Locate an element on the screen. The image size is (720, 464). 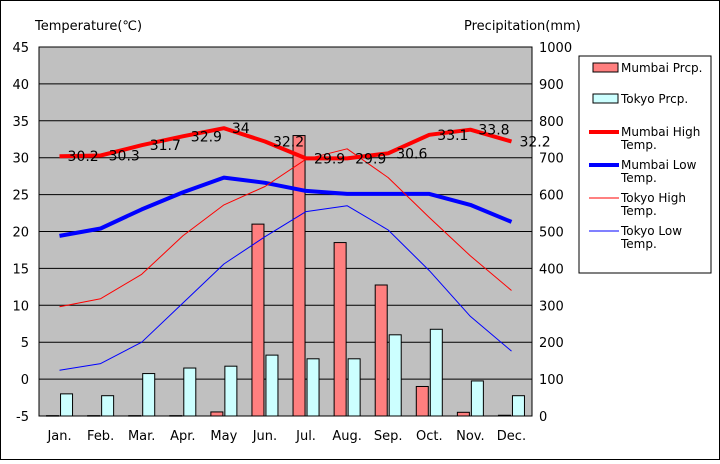
x-tick-label: Mar. is located at coordinates (141, 436).